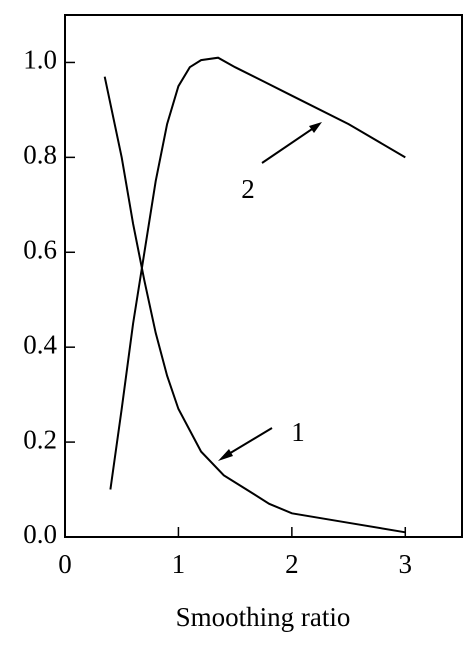  Describe the element at coordinates (65, 564) in the screenshot. I see `x-tick-label: 0` at that location.